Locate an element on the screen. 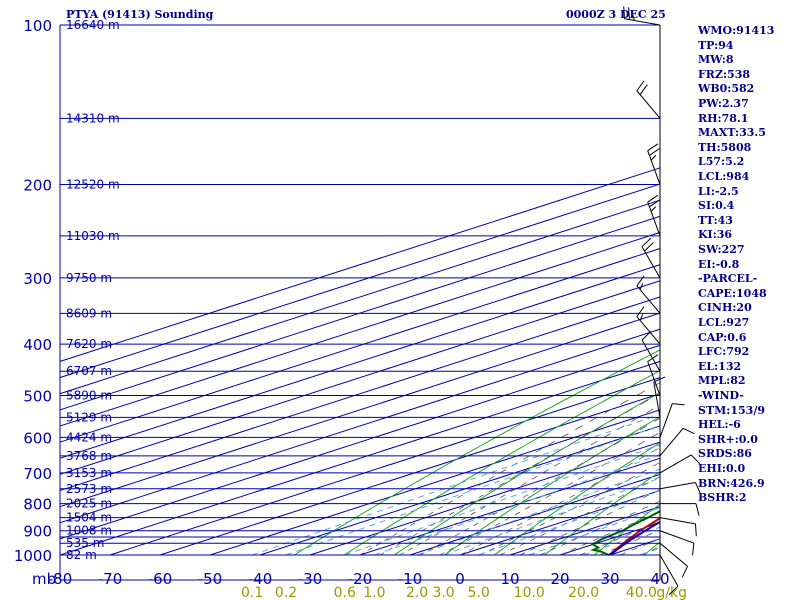  x-axis-unit-label: mb is located at coordinates (44, 579).